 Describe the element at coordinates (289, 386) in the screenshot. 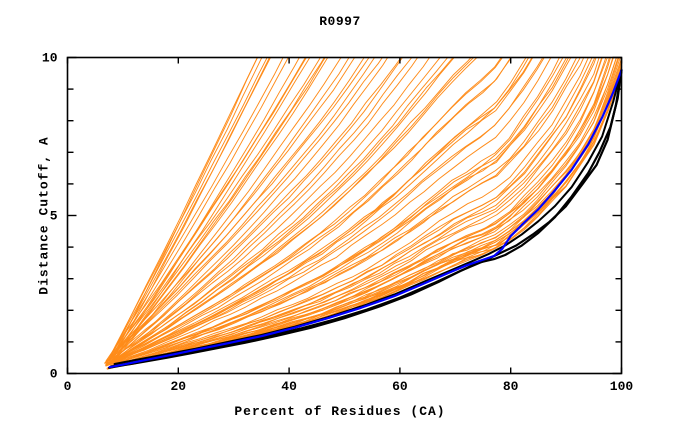

I see `x-tick-label: 40` at that location.